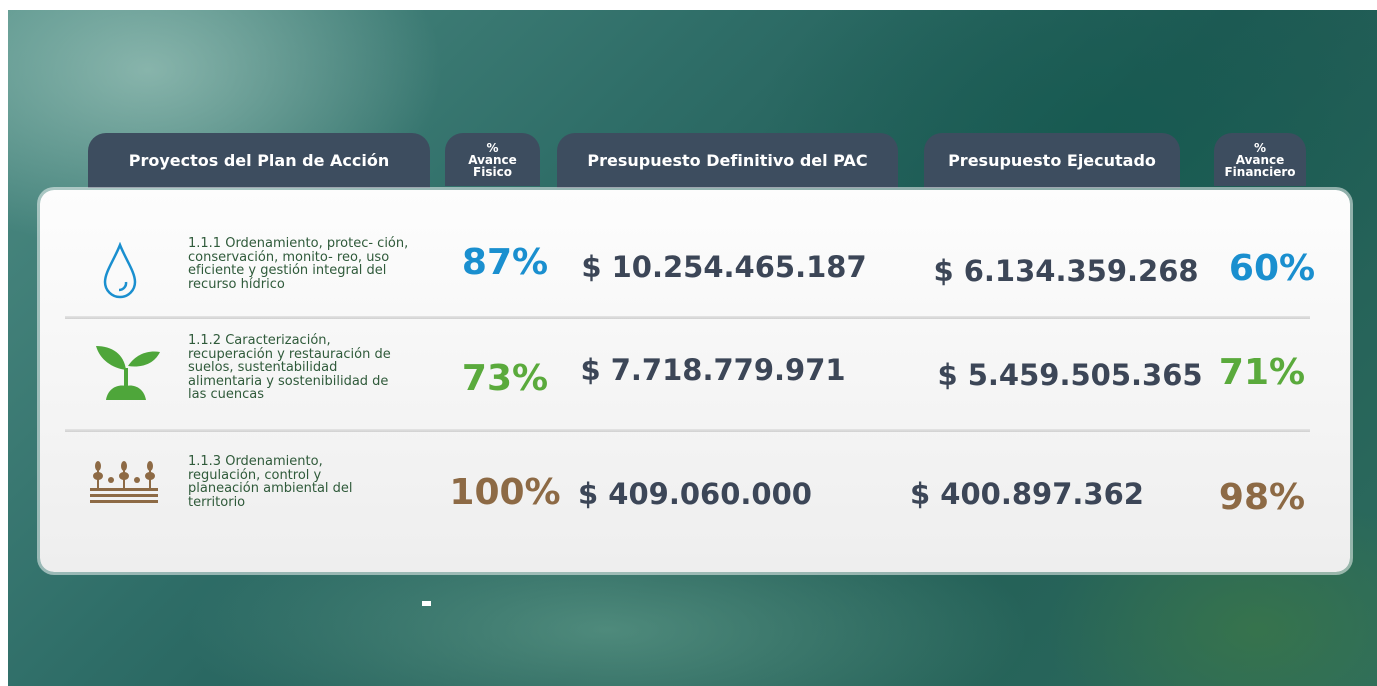  I want to click on header-proyectos: Proyectos del Plan de Acción, so click(259, 160).